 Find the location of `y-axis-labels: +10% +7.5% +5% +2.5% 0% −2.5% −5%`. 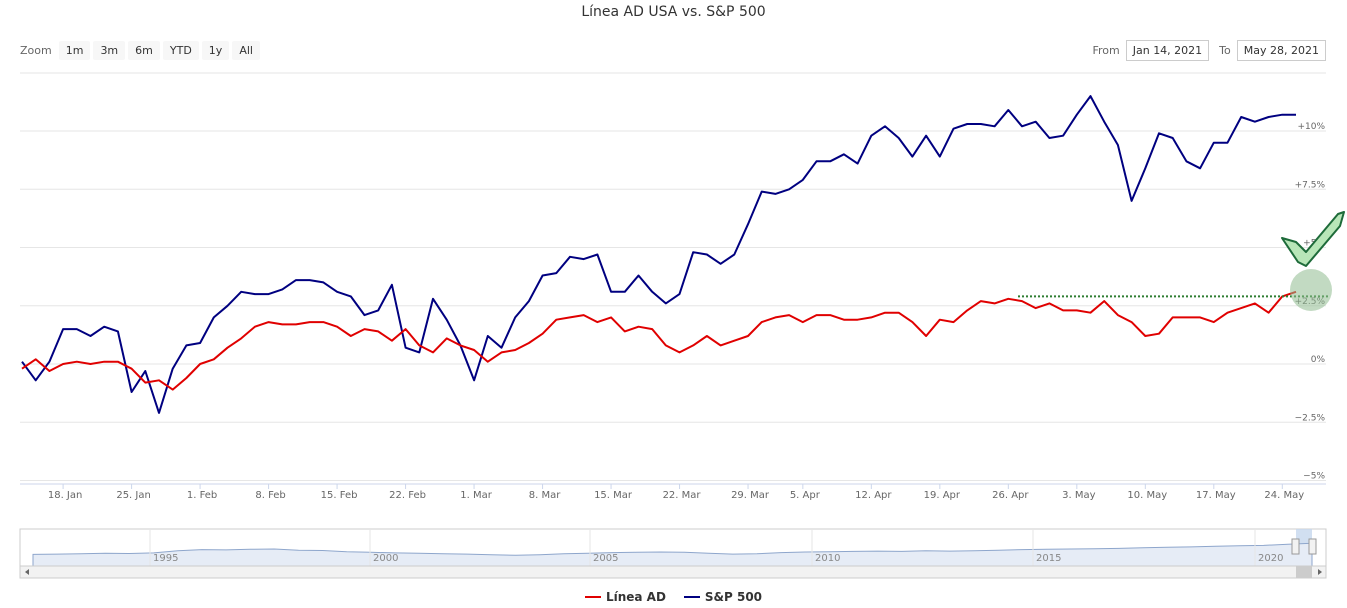

y-axis-labels: +10% +7.5% +5% +2.5% 0% −2.5% −5% is located at coordinates (1310, 302).